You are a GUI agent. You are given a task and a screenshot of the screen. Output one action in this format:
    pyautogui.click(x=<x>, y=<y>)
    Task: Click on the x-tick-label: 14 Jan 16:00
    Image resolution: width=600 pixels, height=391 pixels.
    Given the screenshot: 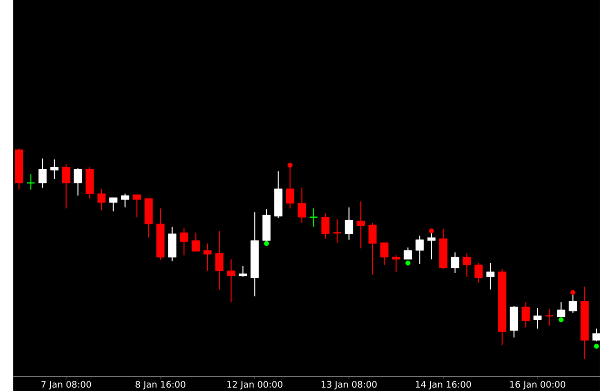 What is the action you would take?
    pyautogui.click(x=443, y=385)
    